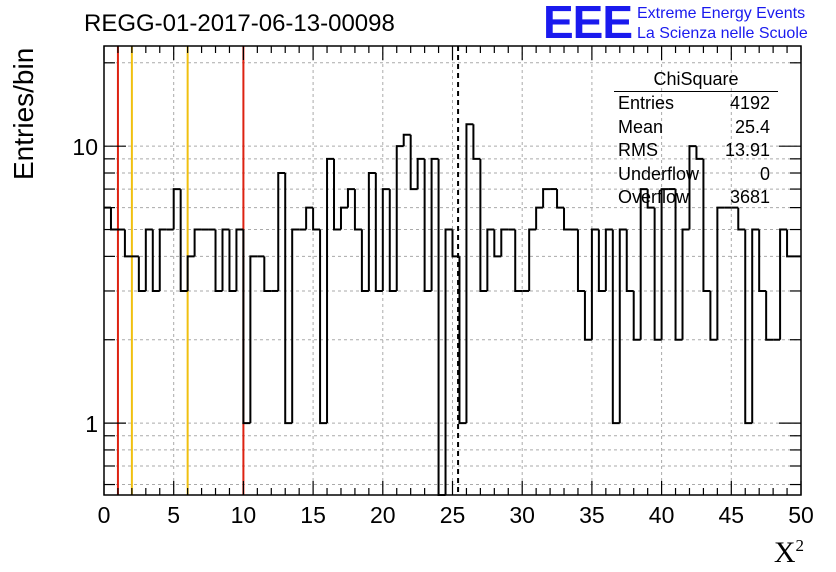 The width and height of the screenshot is (836, 572). I want to click on stats-row-overflow: Overflow 3681, so click(696, 198).